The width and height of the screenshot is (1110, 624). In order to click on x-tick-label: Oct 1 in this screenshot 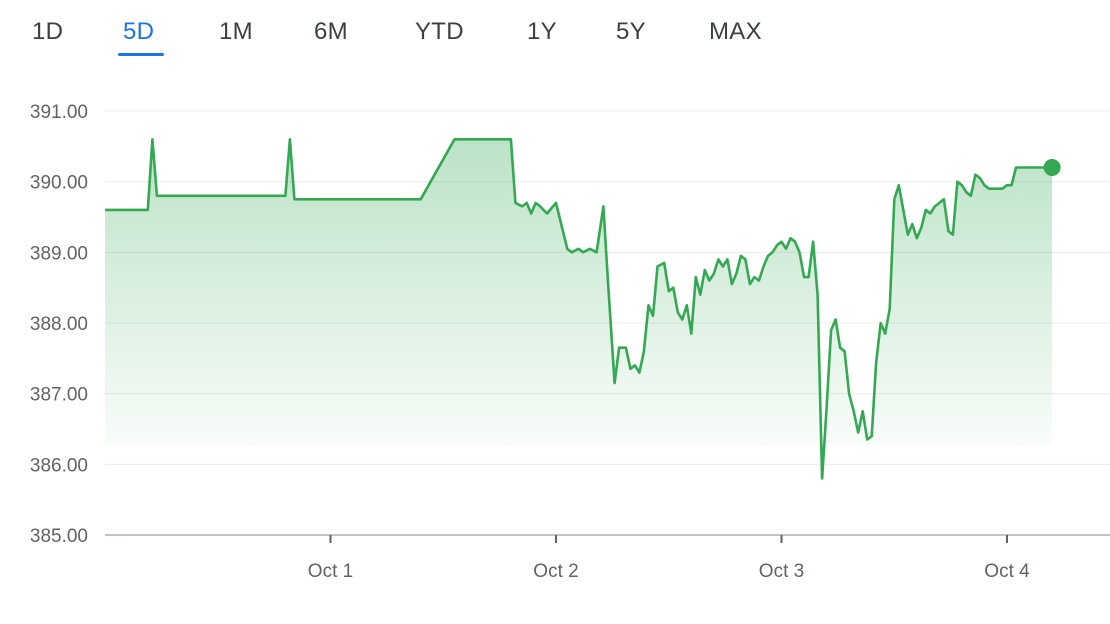, I will do `click(330, 571)`.